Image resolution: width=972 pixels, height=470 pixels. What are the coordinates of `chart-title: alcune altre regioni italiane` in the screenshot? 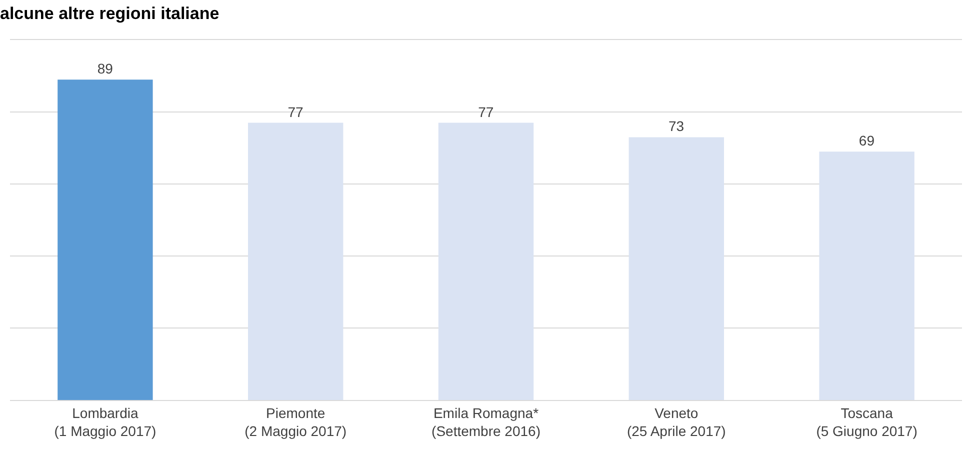 It's located at (110, 13).